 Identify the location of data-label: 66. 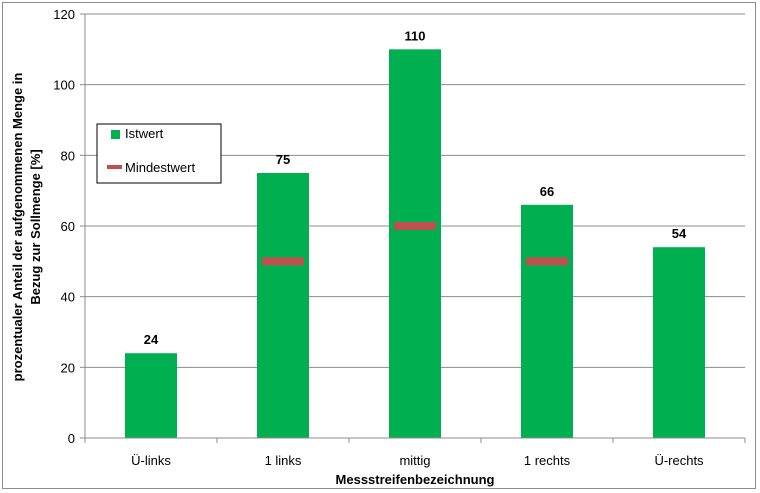
(547, 191).